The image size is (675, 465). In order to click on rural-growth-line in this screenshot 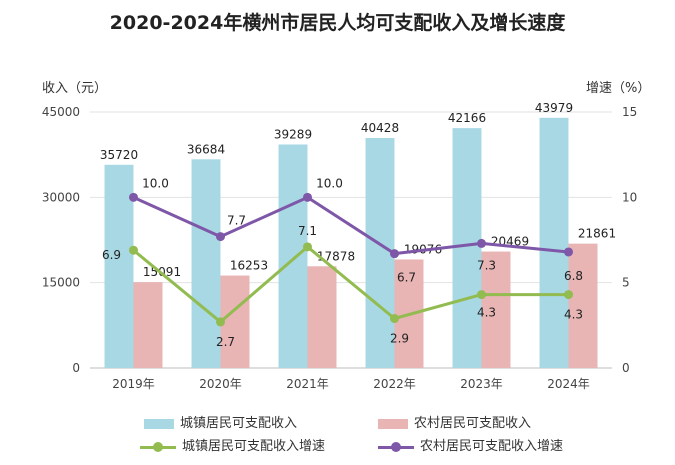, I will do `click(350, 225)`.